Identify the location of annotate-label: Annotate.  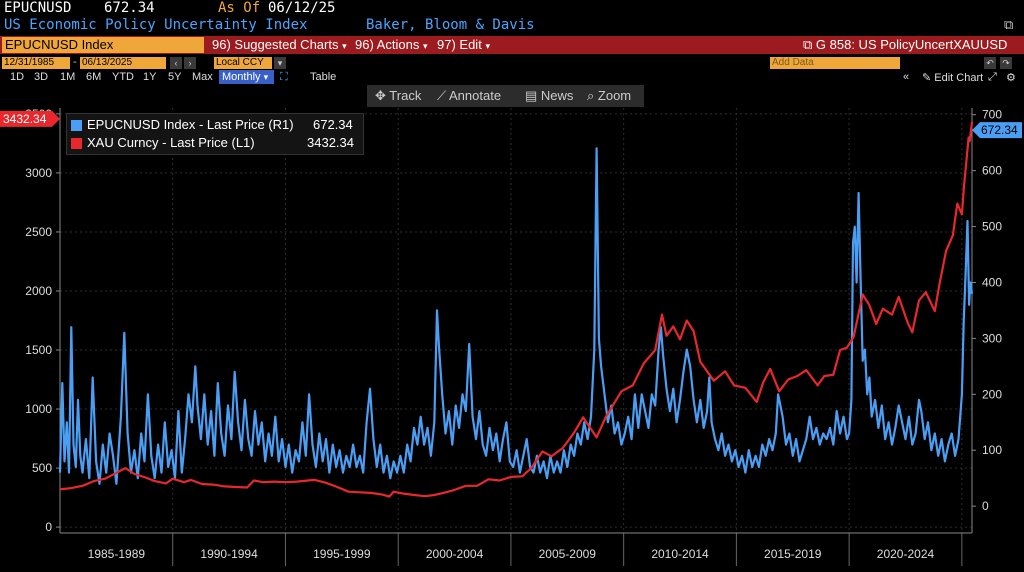
(475, 95).